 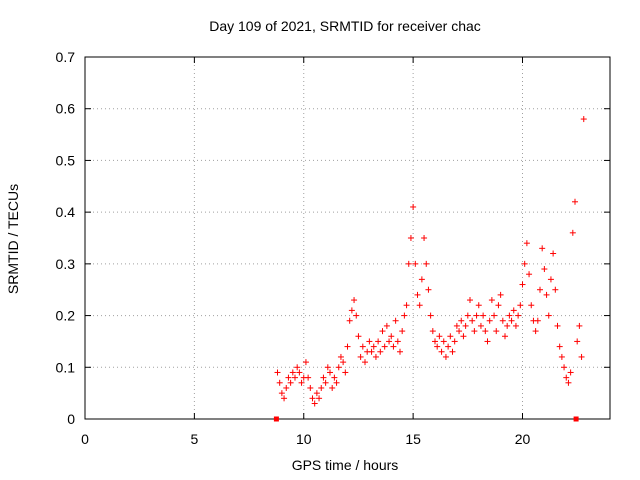 What do you see at coordinates (66, 160) in the screenshot?
I see `y-tick-label: 0.5` at bounding box center [66, 160].